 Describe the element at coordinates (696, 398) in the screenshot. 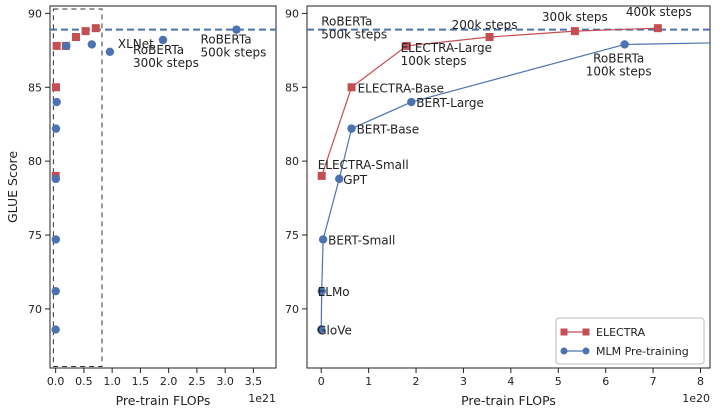

I see `x-offset-label: 1e20` at that location.